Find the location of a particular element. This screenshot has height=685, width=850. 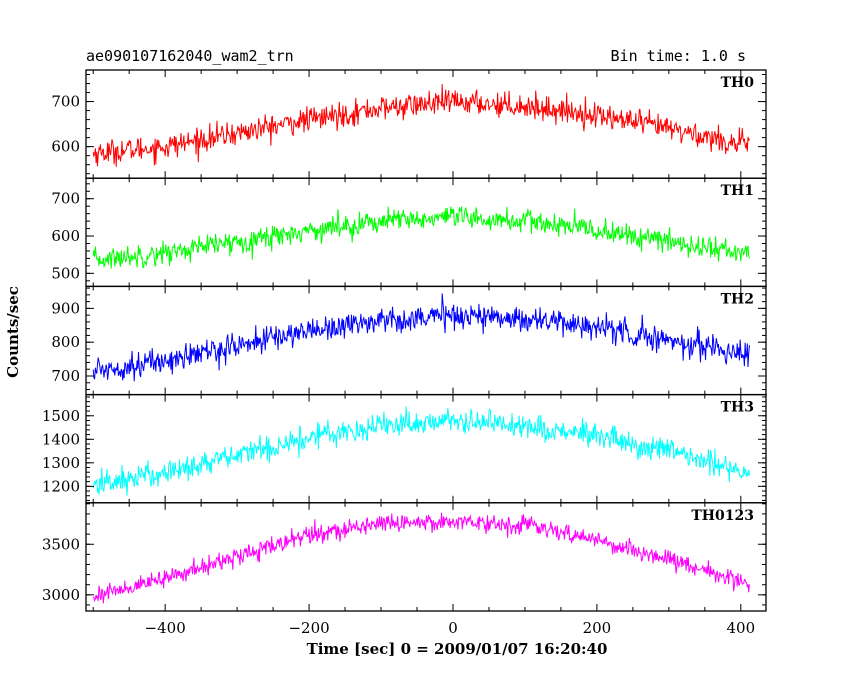

series-line-th3 is located at coordinates (421, 451).